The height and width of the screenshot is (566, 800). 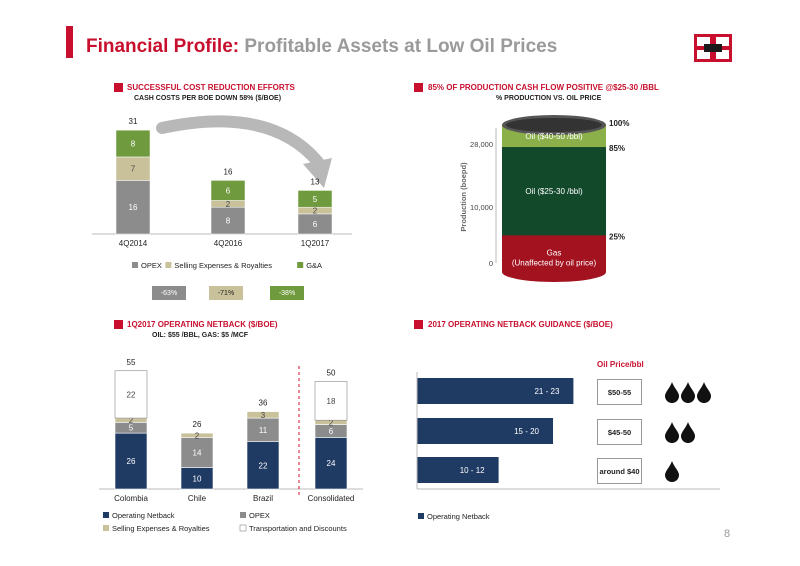 I want to click on barrel-layer, so click(x=554, y=191).